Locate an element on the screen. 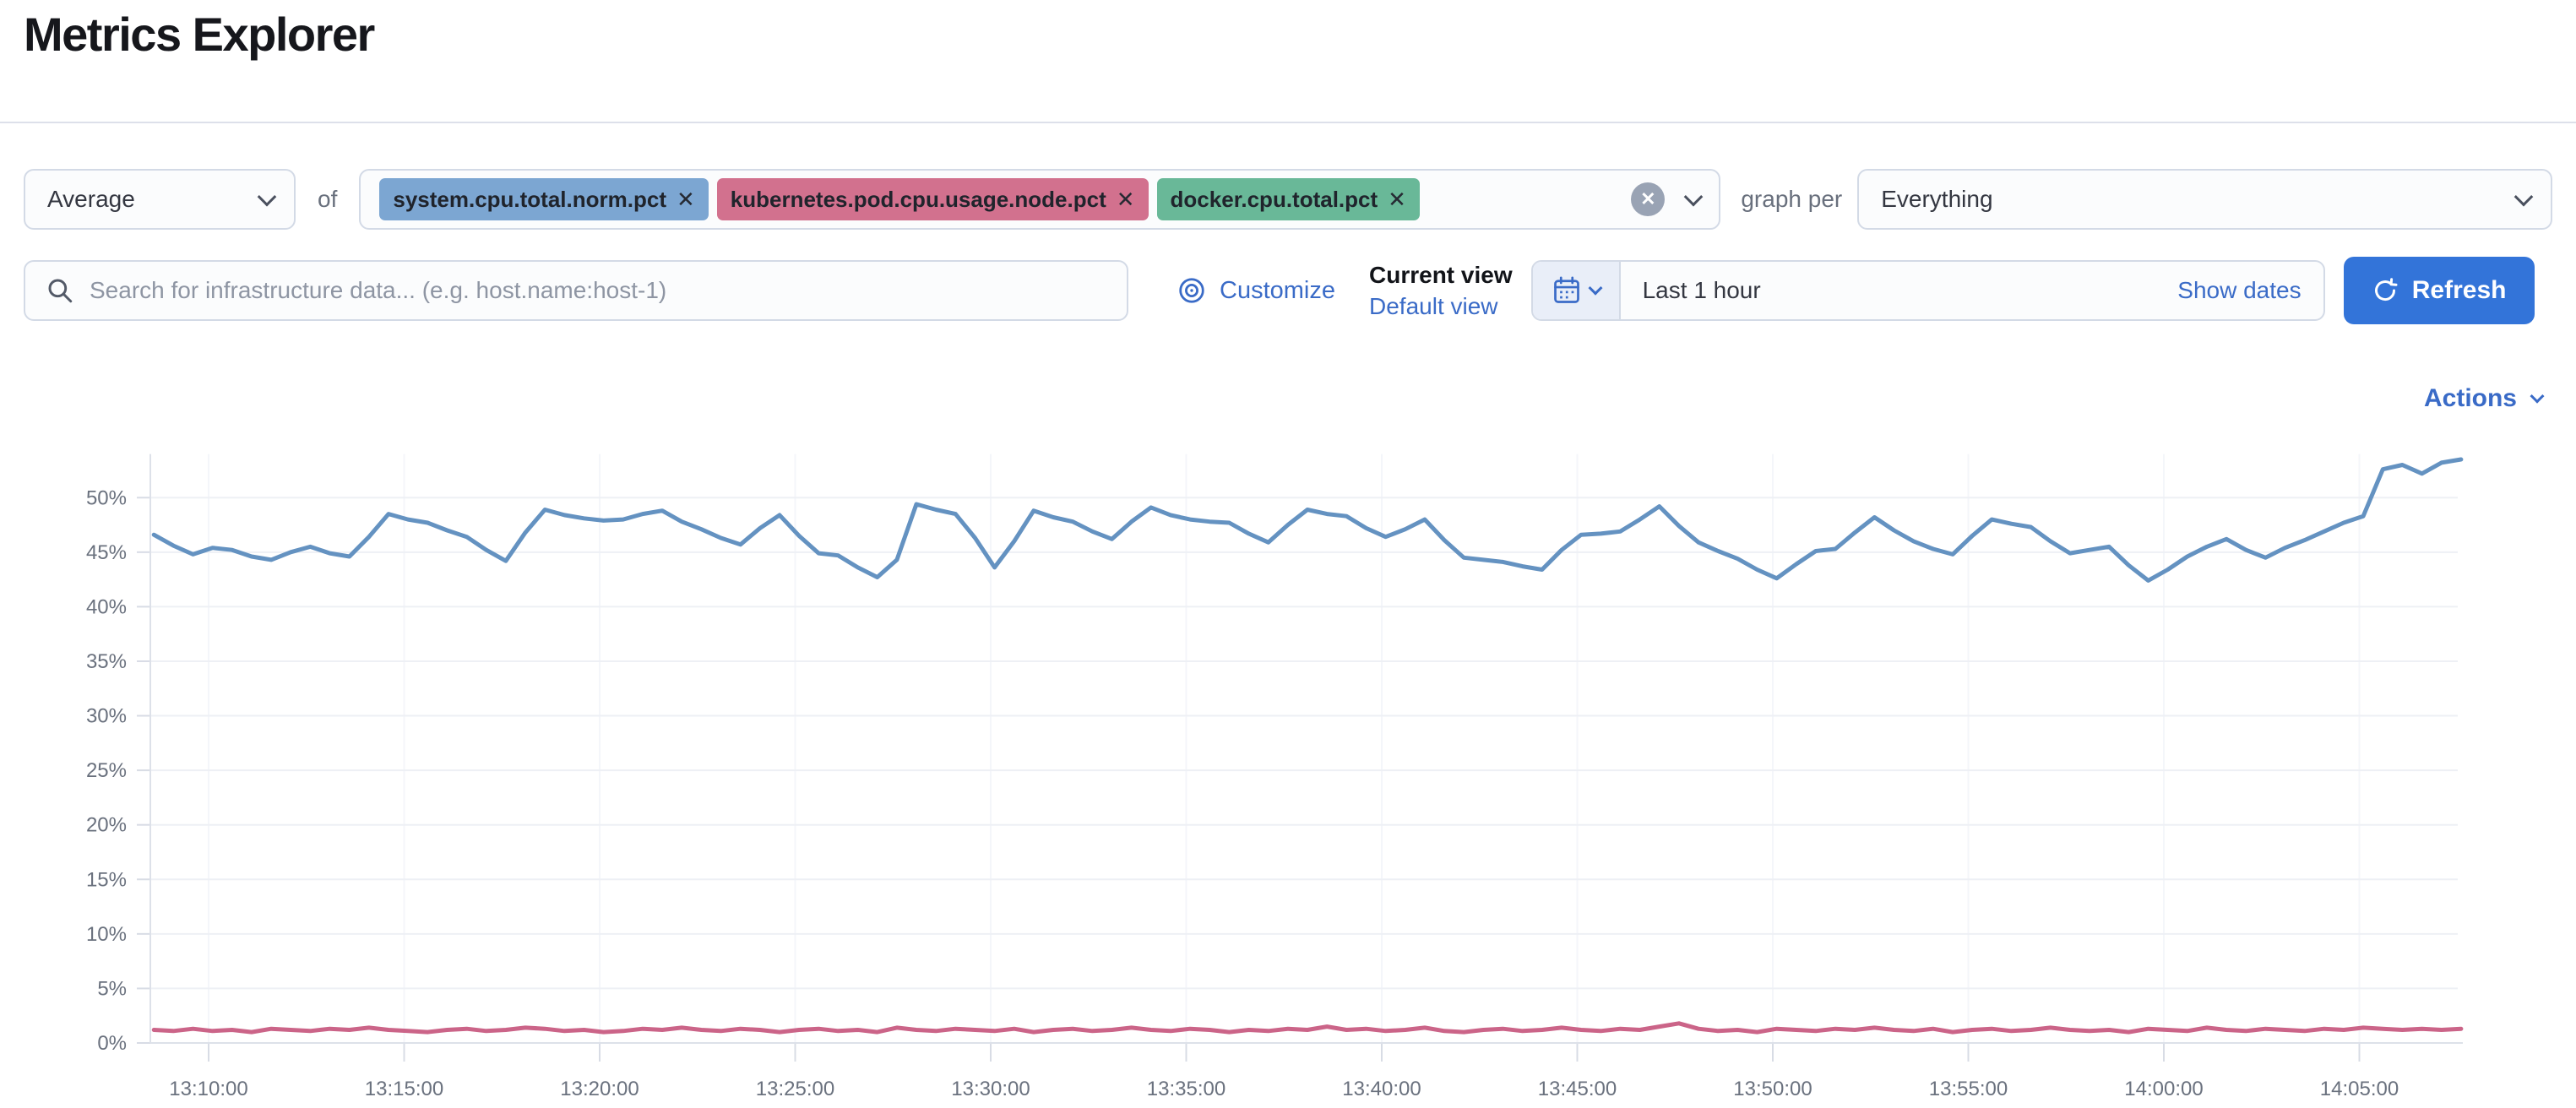 The height and width of the screenshot is (1108, 2576). svg-text: 25% is located at coordinates (106, 770).